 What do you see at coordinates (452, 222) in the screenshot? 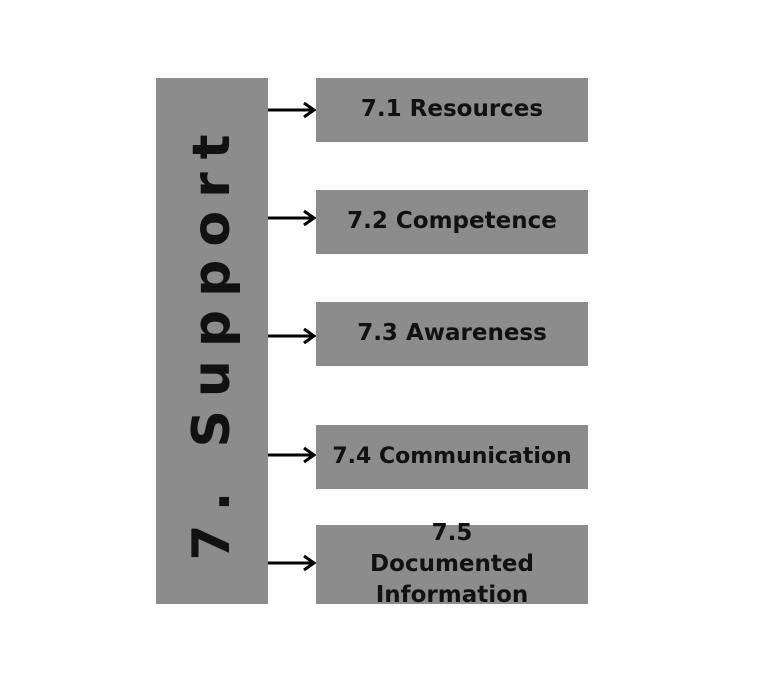
I see `competence-box: 7.2 Competence` at bounding box center [452, 222].